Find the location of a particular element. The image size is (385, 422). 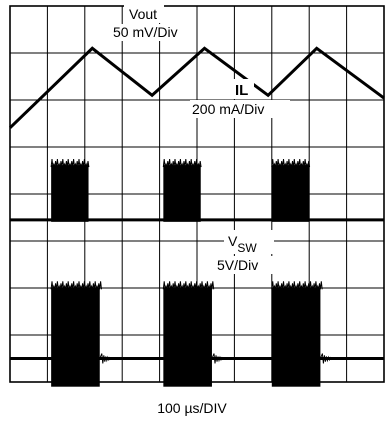

vout-scale: 50 mV/Div is located at coordinates (145, 32).